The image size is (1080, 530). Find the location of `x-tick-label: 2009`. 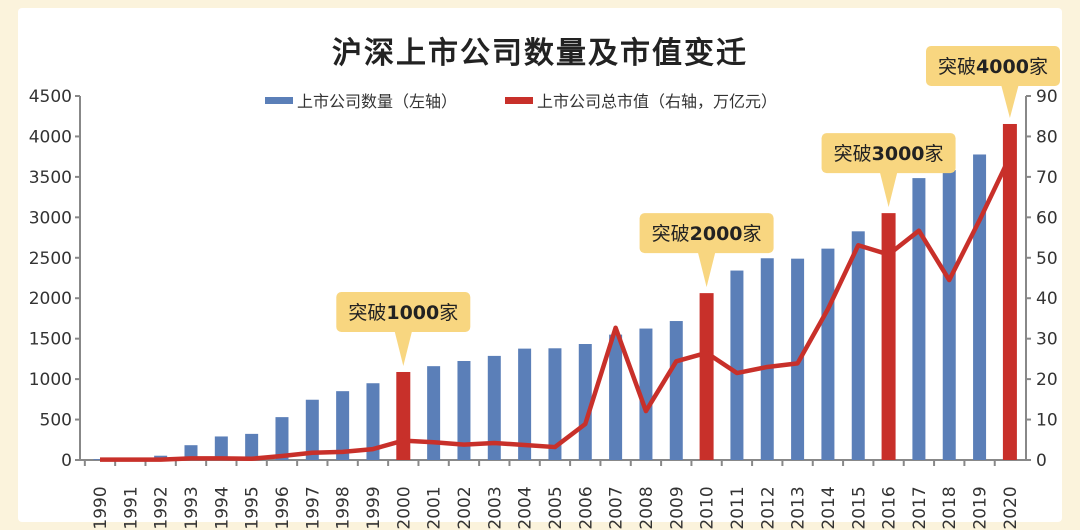

x-tick-label: 2009 is located at coordinates (677, 507).